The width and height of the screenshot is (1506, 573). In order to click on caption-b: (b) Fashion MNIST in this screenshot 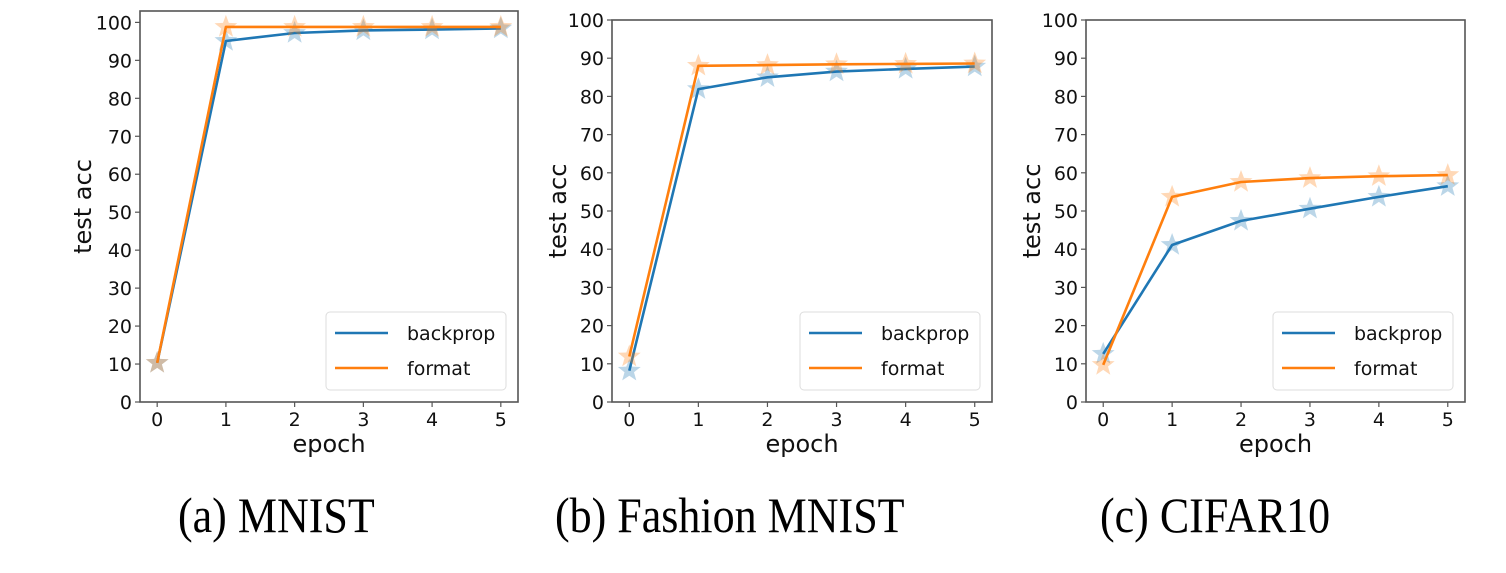, I will do `click(730, 515)`.